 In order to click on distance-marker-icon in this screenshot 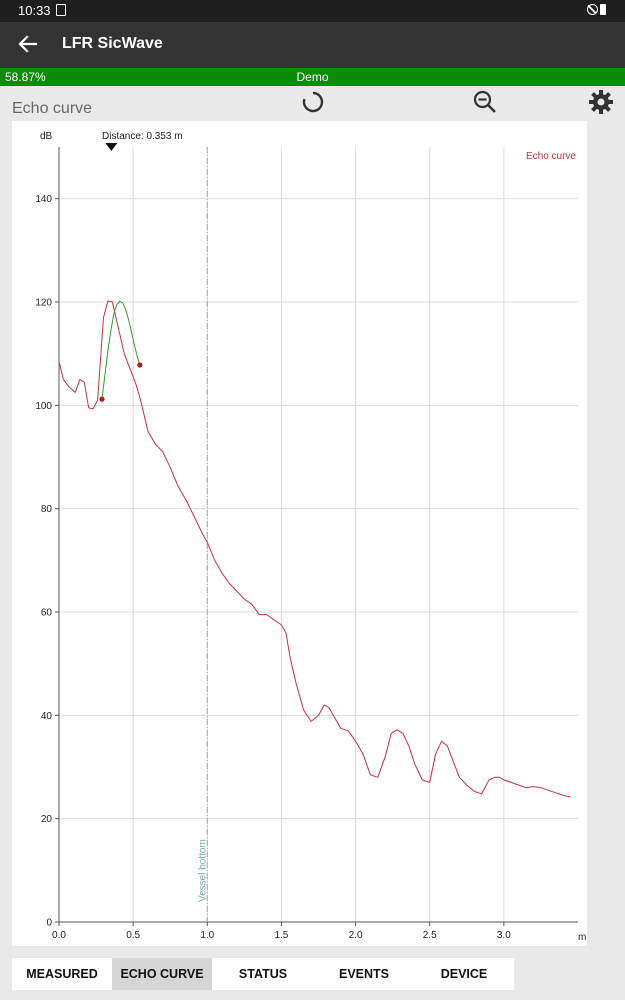, I will do `click(111, 147)`.